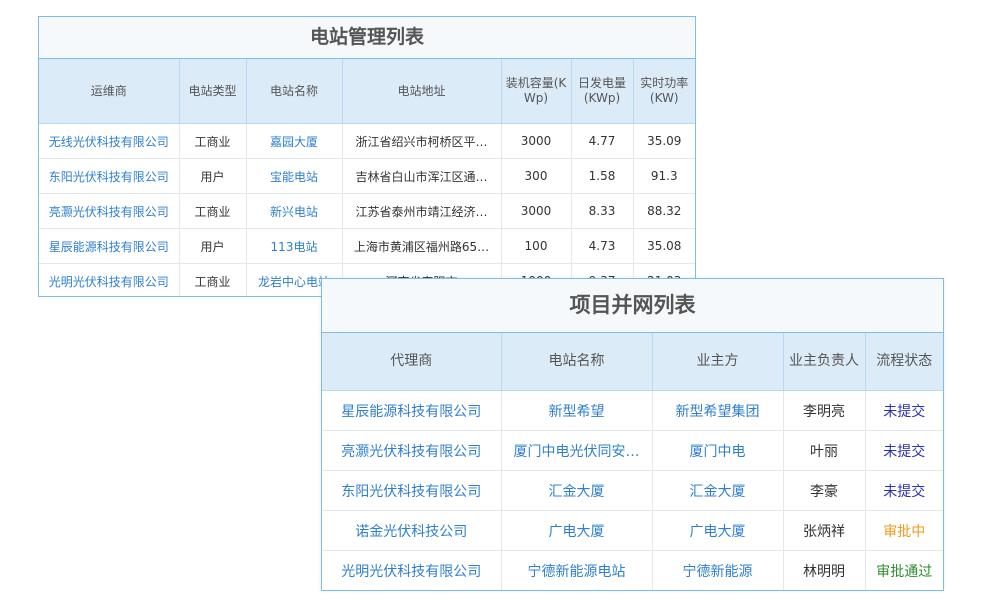 Image resolution: width=1000 pixels, height=600 pixels. I want to click on table-cell: 88.32, so click(664, 211).